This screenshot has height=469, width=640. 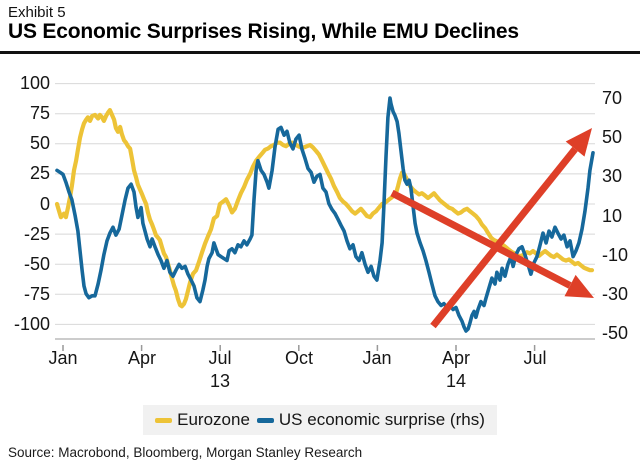 What do you see at coordinates (612, 216) in the screenshot?
I see `right-axis-tick: 10` at bounding box center [612, 216].